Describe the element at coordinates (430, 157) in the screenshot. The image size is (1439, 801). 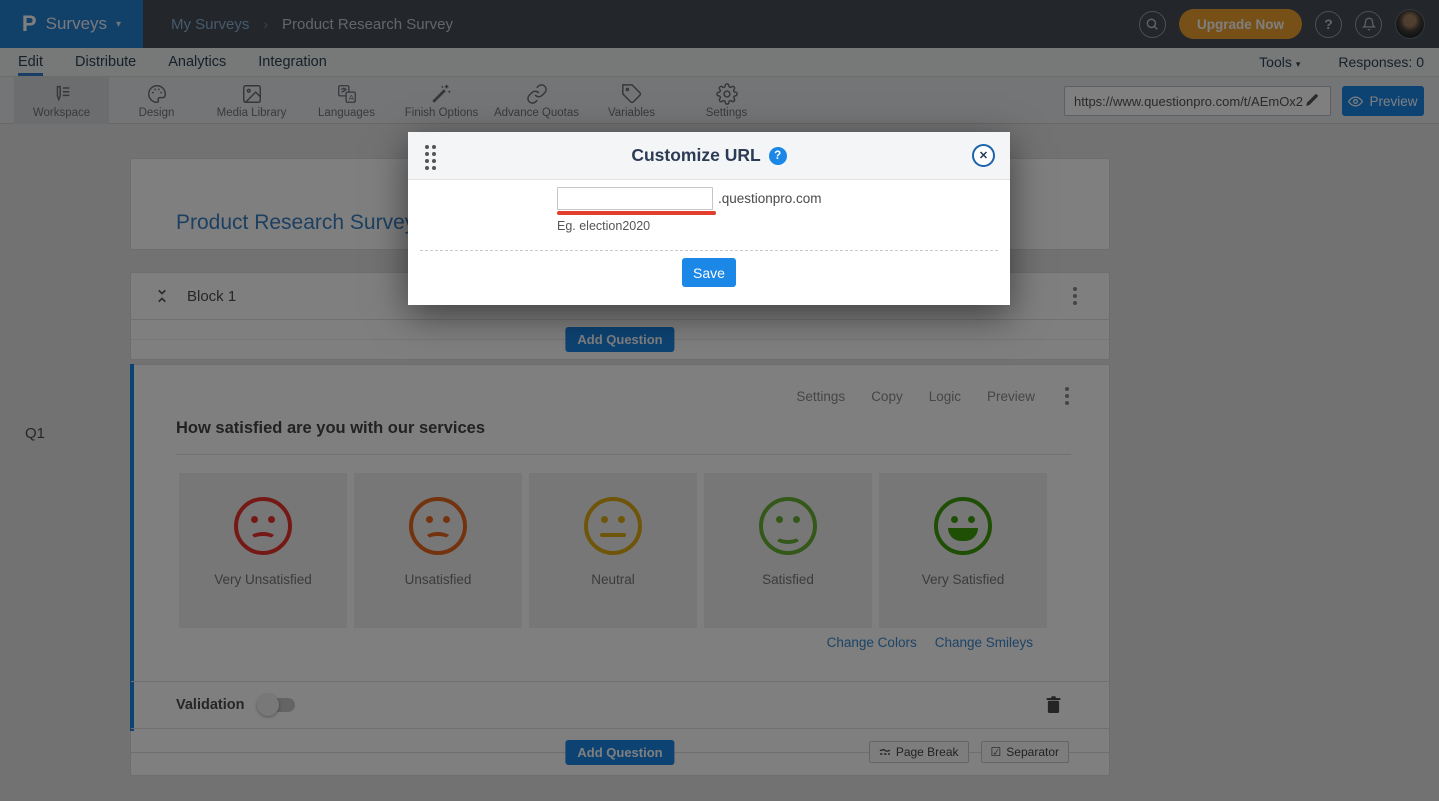
I see `drag-handle-icon` at that location.